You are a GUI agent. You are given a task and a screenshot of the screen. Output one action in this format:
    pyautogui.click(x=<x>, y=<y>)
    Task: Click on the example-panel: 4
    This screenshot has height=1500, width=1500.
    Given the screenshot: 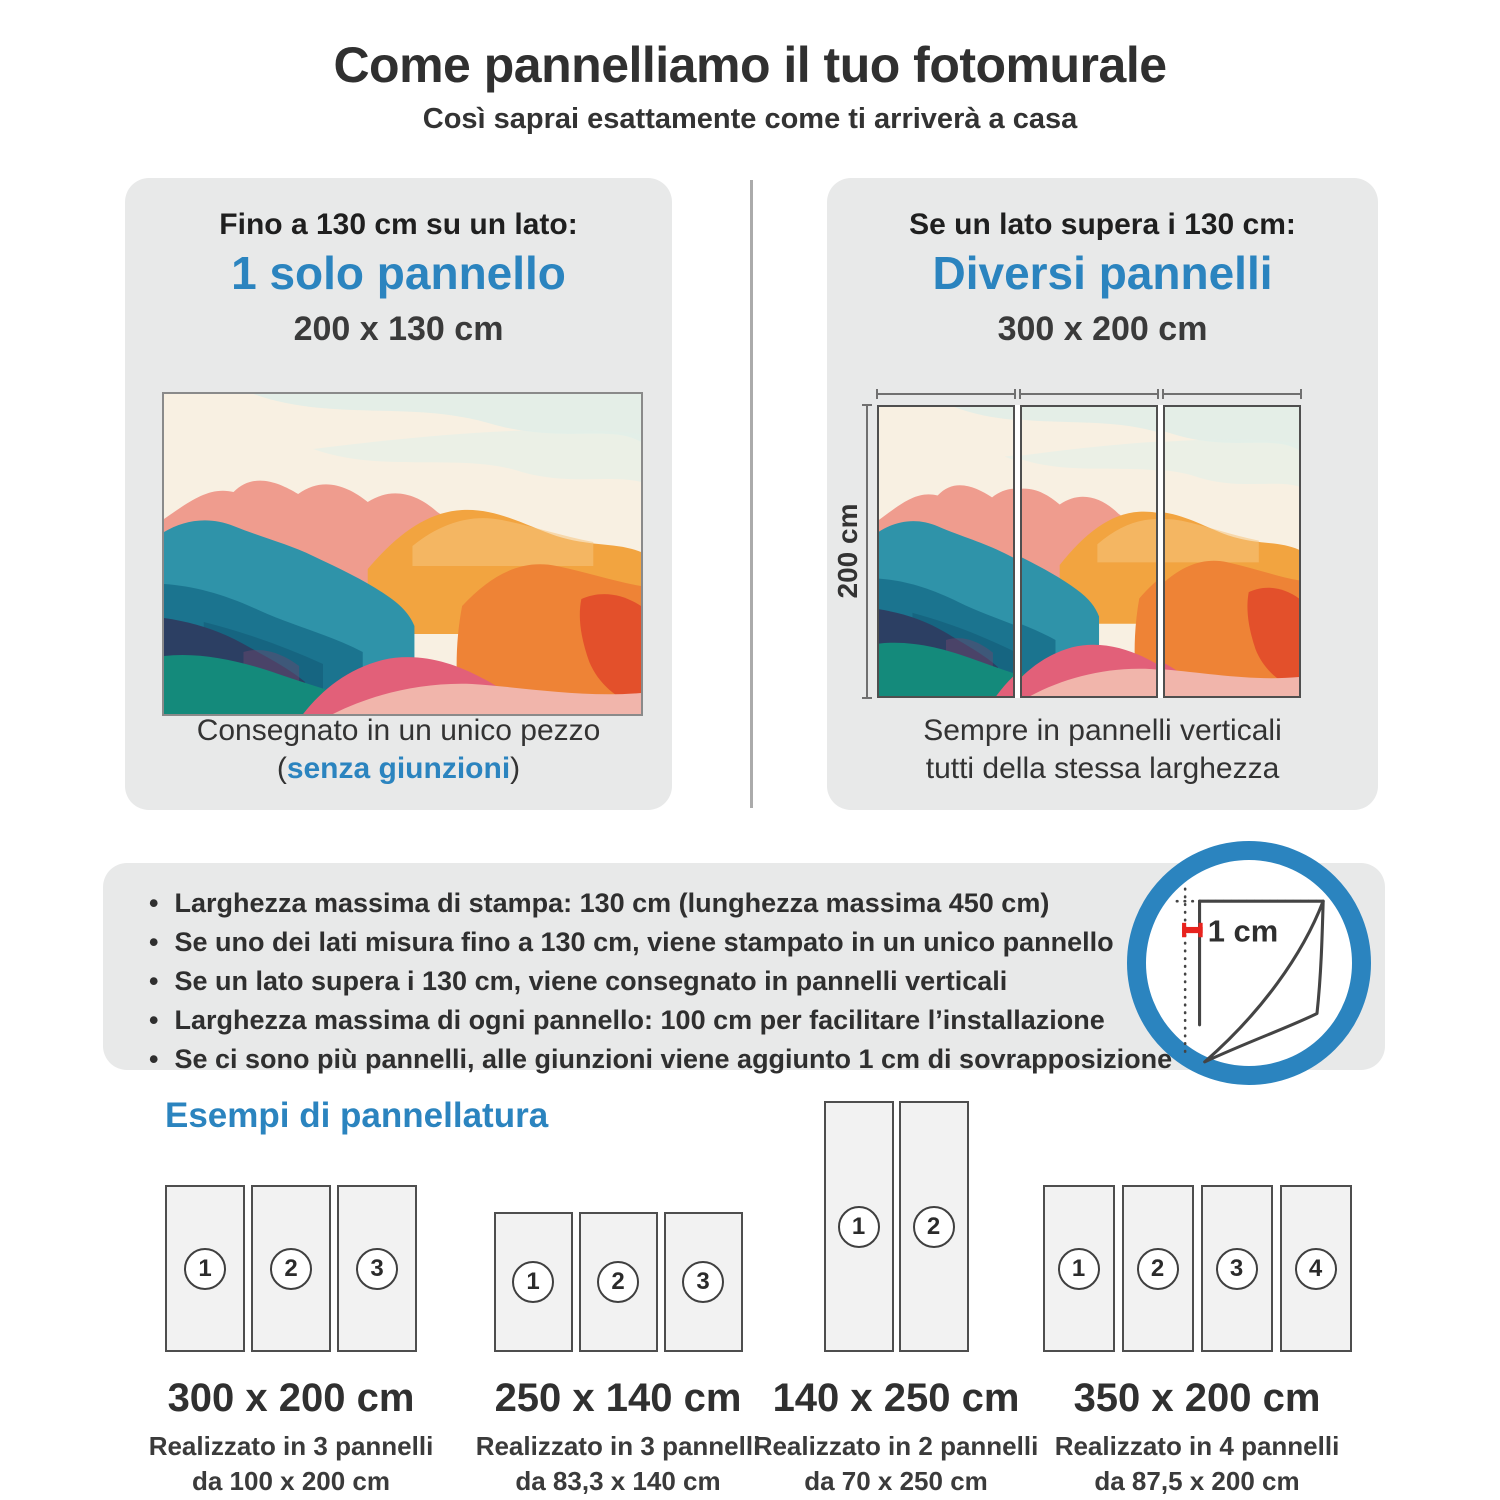 What is the action you would take?
    pyautogui.click(x=1315, y=1268)
    